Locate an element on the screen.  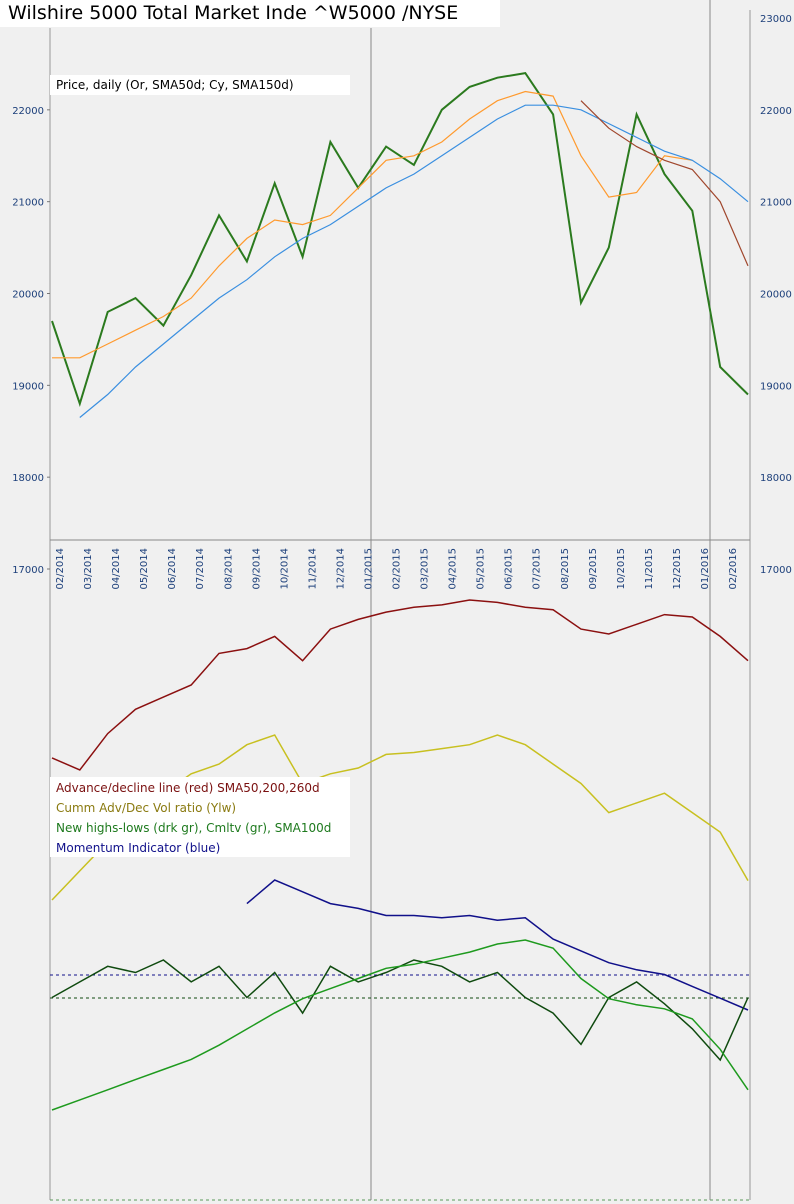
y-tick-right-label: 22000 is located at coordinates (776, 111).